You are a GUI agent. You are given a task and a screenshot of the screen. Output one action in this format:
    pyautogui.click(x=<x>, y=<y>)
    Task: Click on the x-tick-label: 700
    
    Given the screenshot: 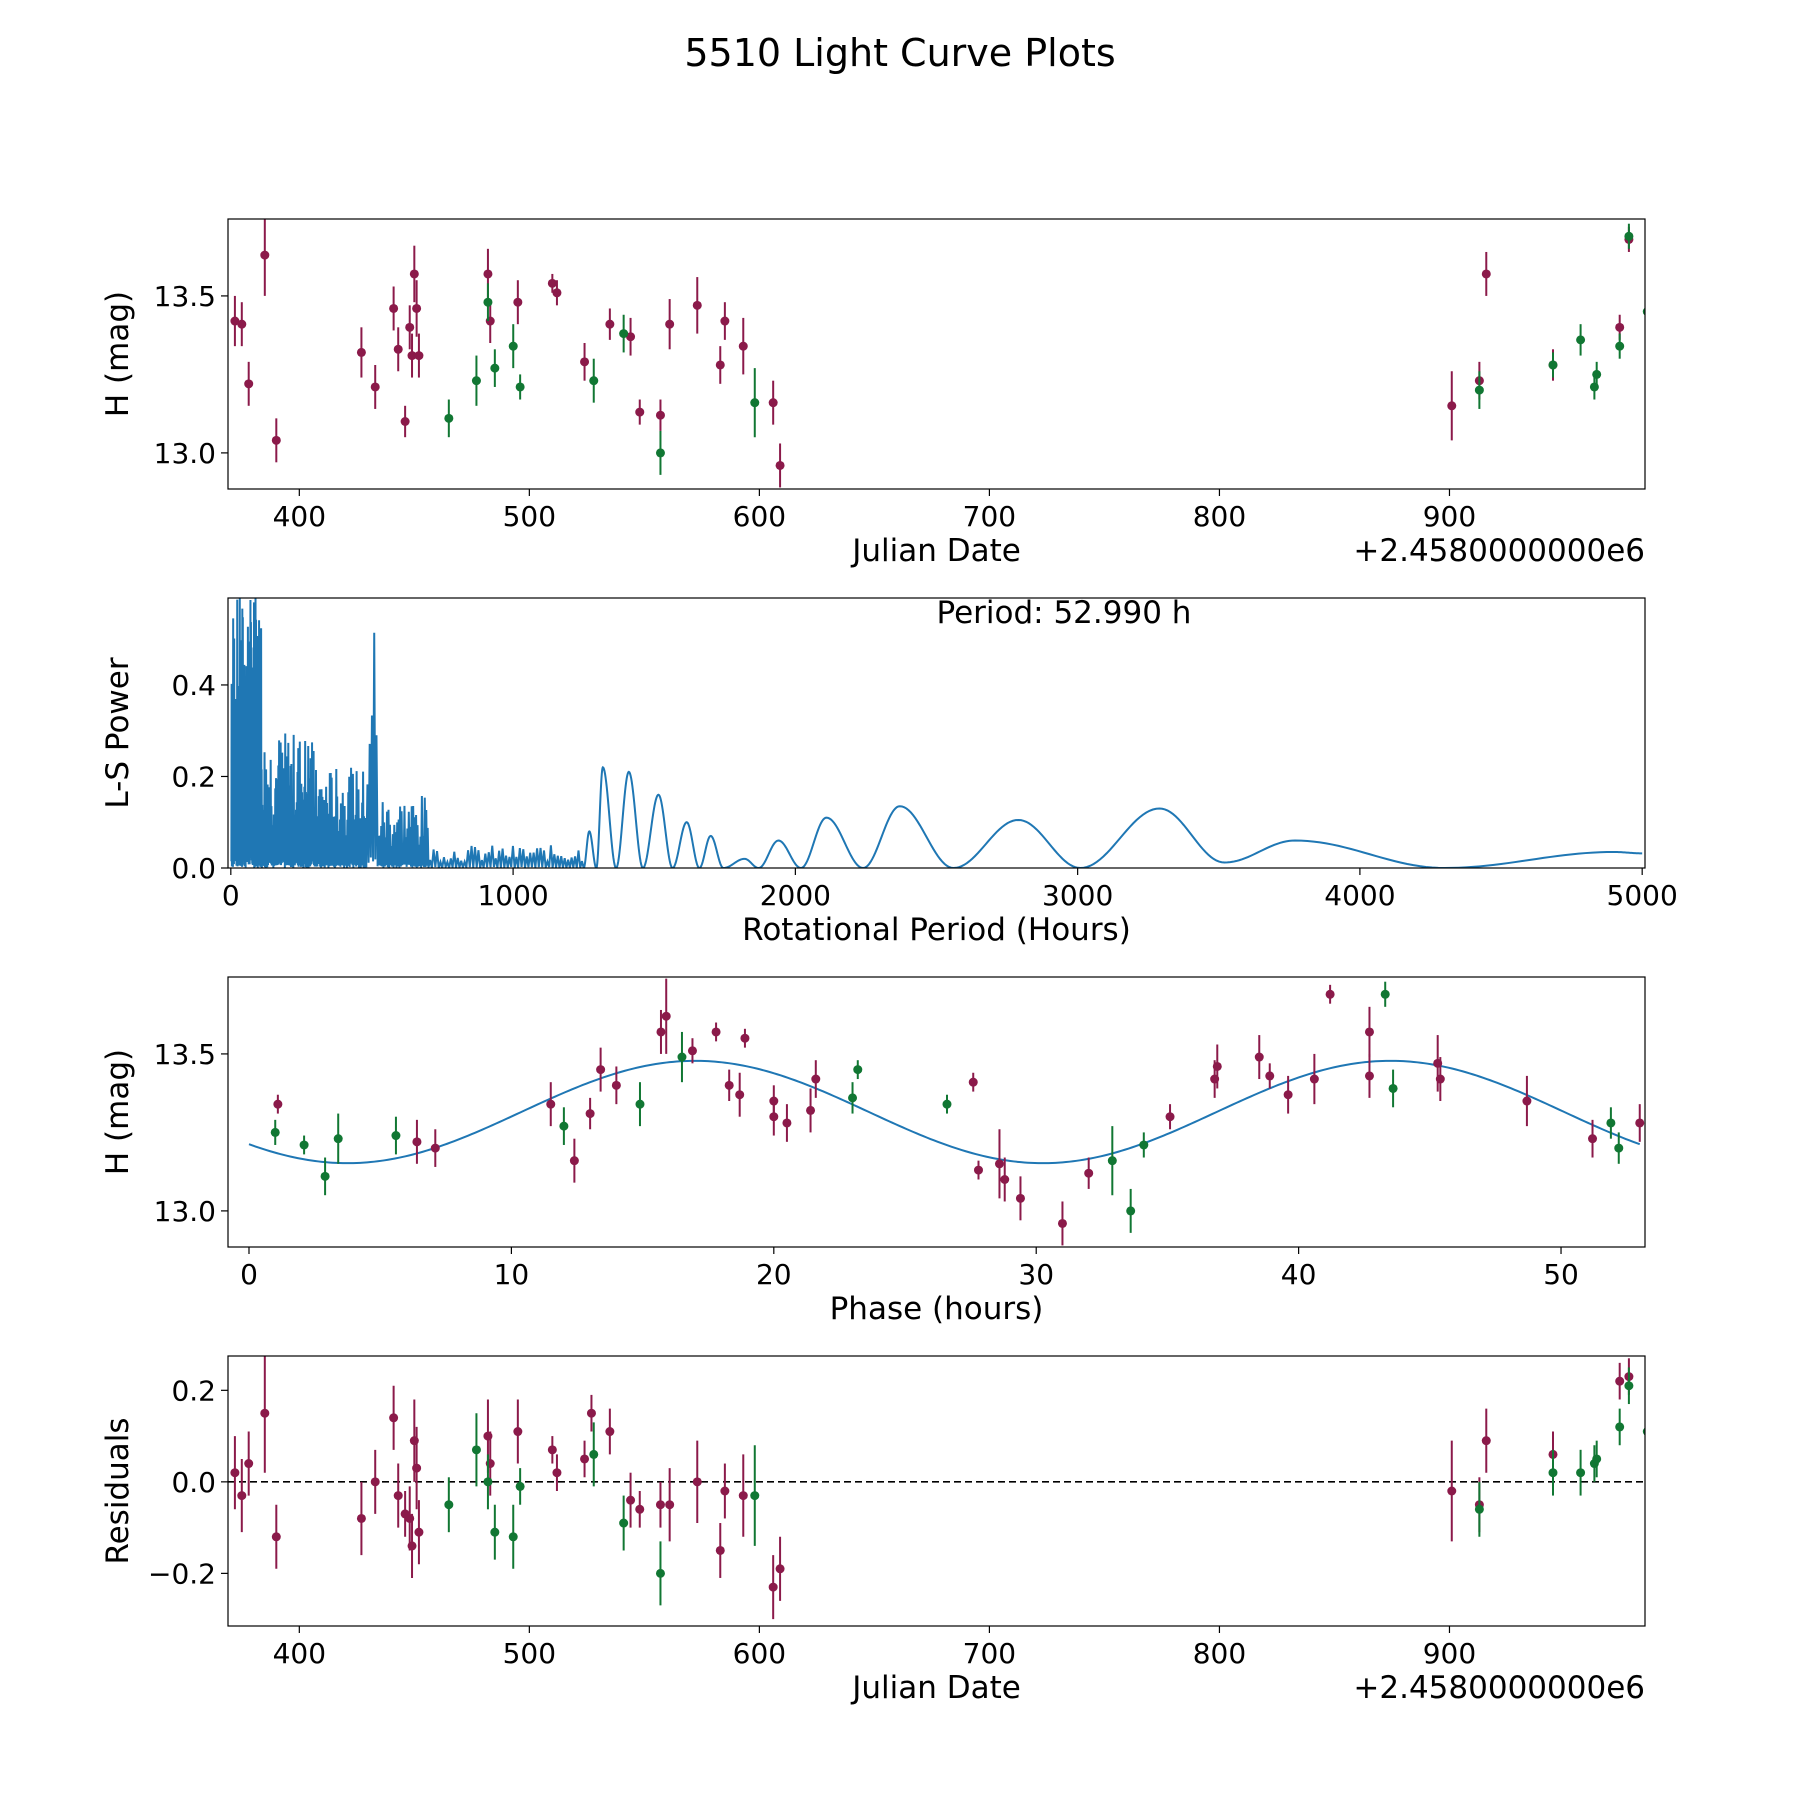 What is the action you would take?
    pyautogui.click(x=989, y=516)
    